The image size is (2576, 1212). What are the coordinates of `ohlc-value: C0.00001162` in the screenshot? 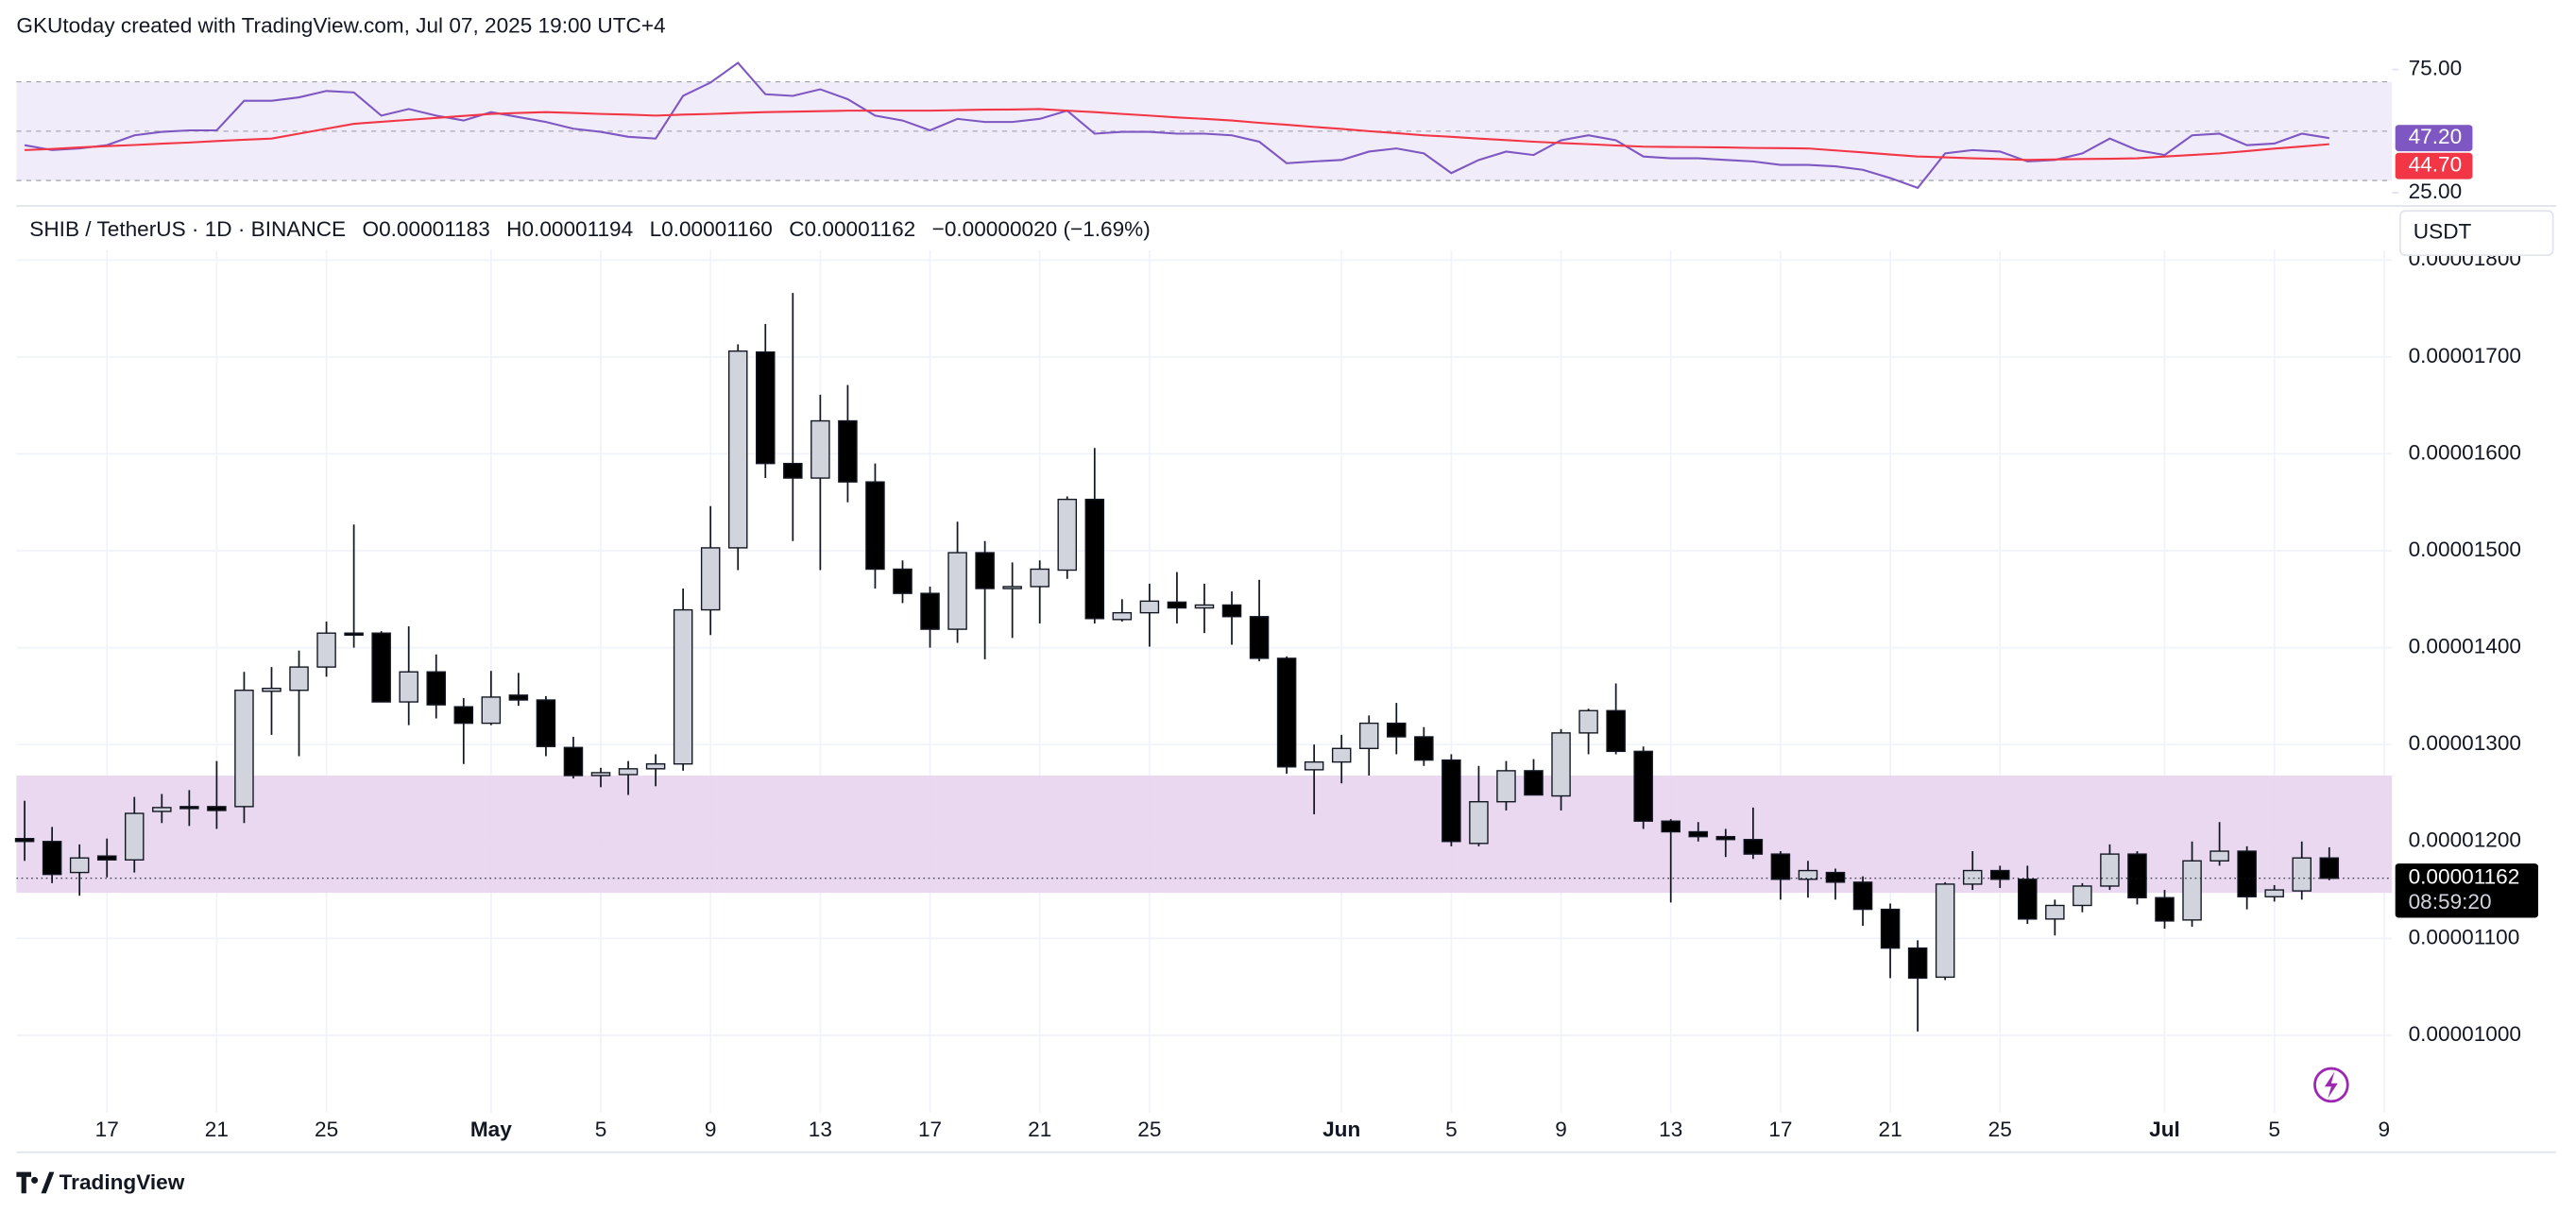 It's located at (852, 229).